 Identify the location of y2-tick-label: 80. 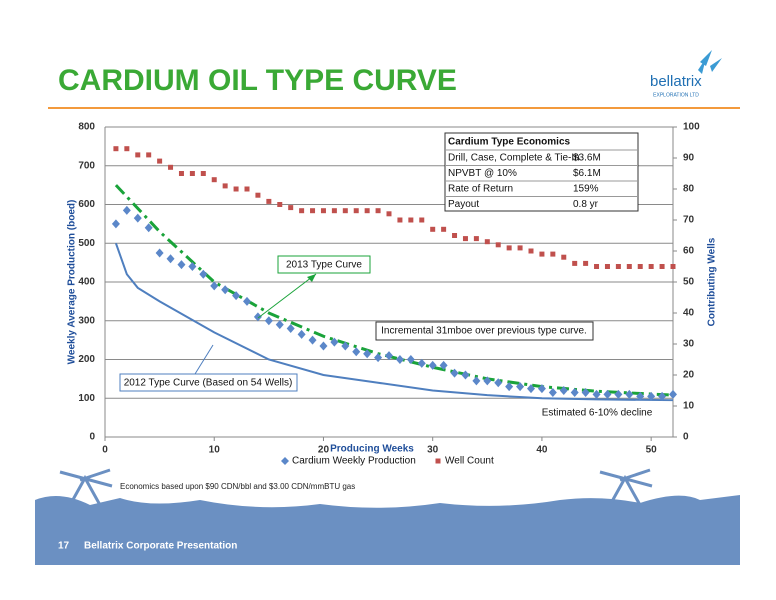
(689, 189).